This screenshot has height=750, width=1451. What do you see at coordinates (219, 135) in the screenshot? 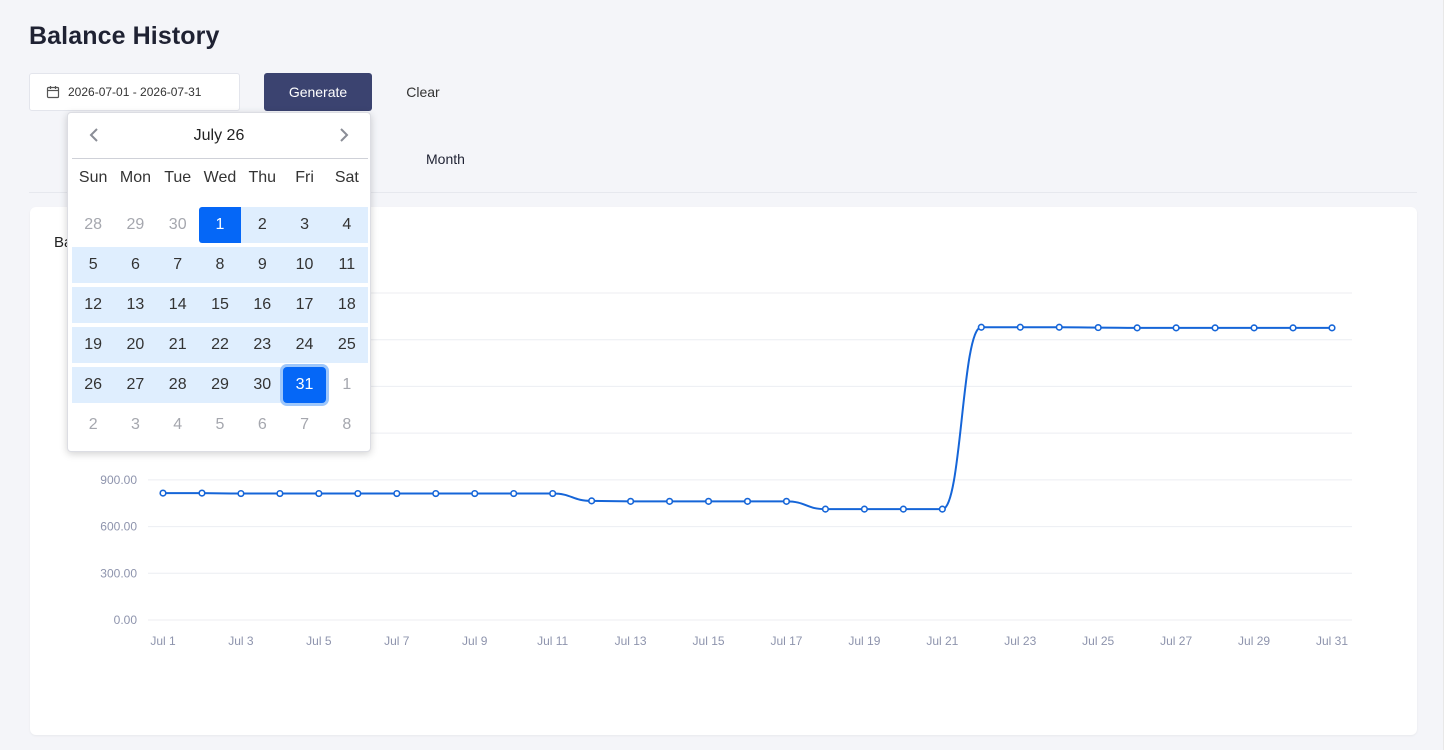
I see `date-picker-month-label: July 26` at bounding box center [219, 135].